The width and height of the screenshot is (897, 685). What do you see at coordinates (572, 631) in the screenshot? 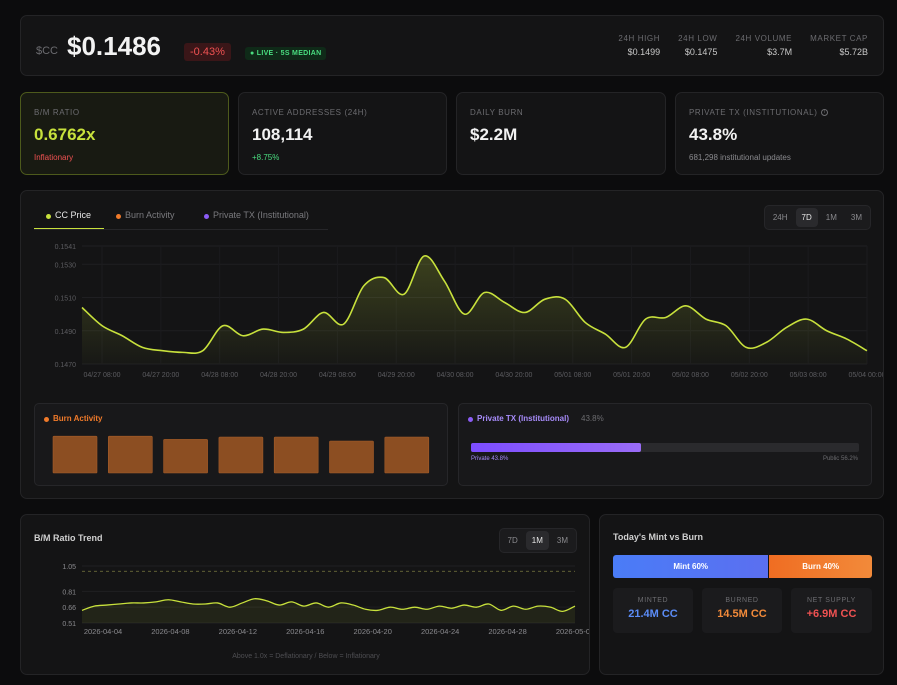
I see `x-tick-label: 2026-05-03` at bounding box center [572, 631].